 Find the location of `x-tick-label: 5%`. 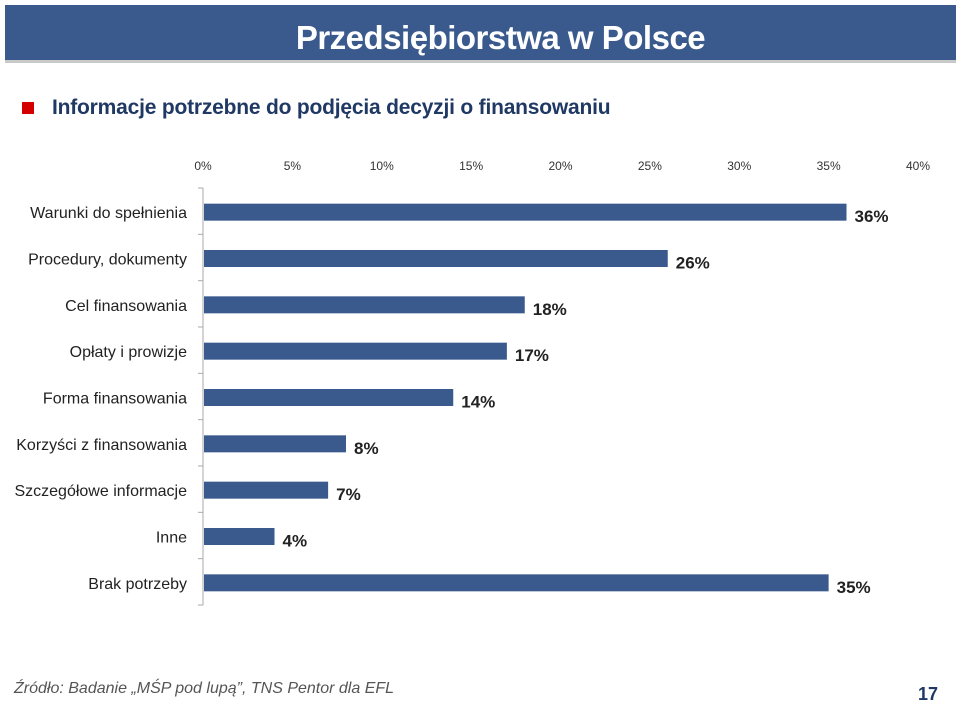

x-tick-label: 5% is located at coordinates (293, 166).